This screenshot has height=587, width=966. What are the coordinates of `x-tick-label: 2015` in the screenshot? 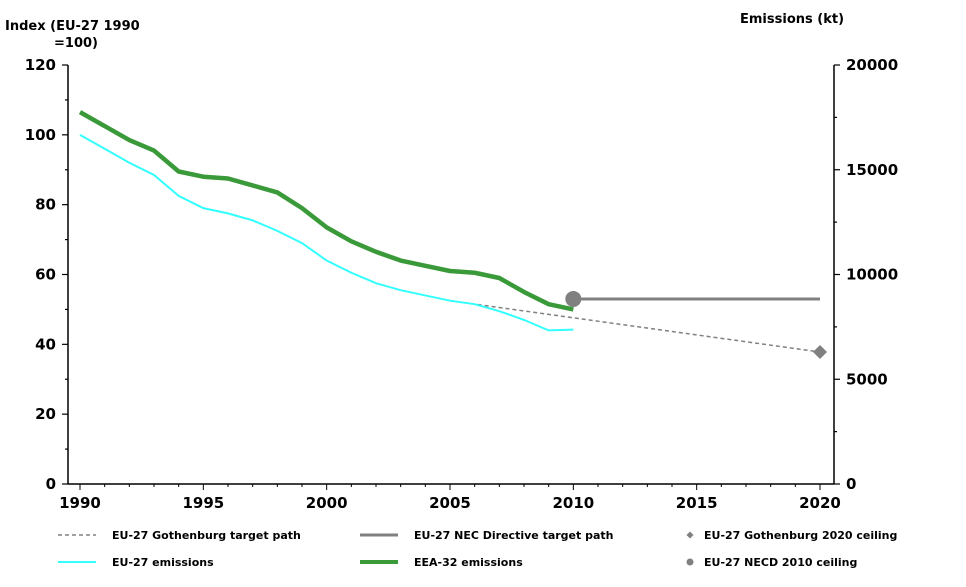 It's located at (697, 503).